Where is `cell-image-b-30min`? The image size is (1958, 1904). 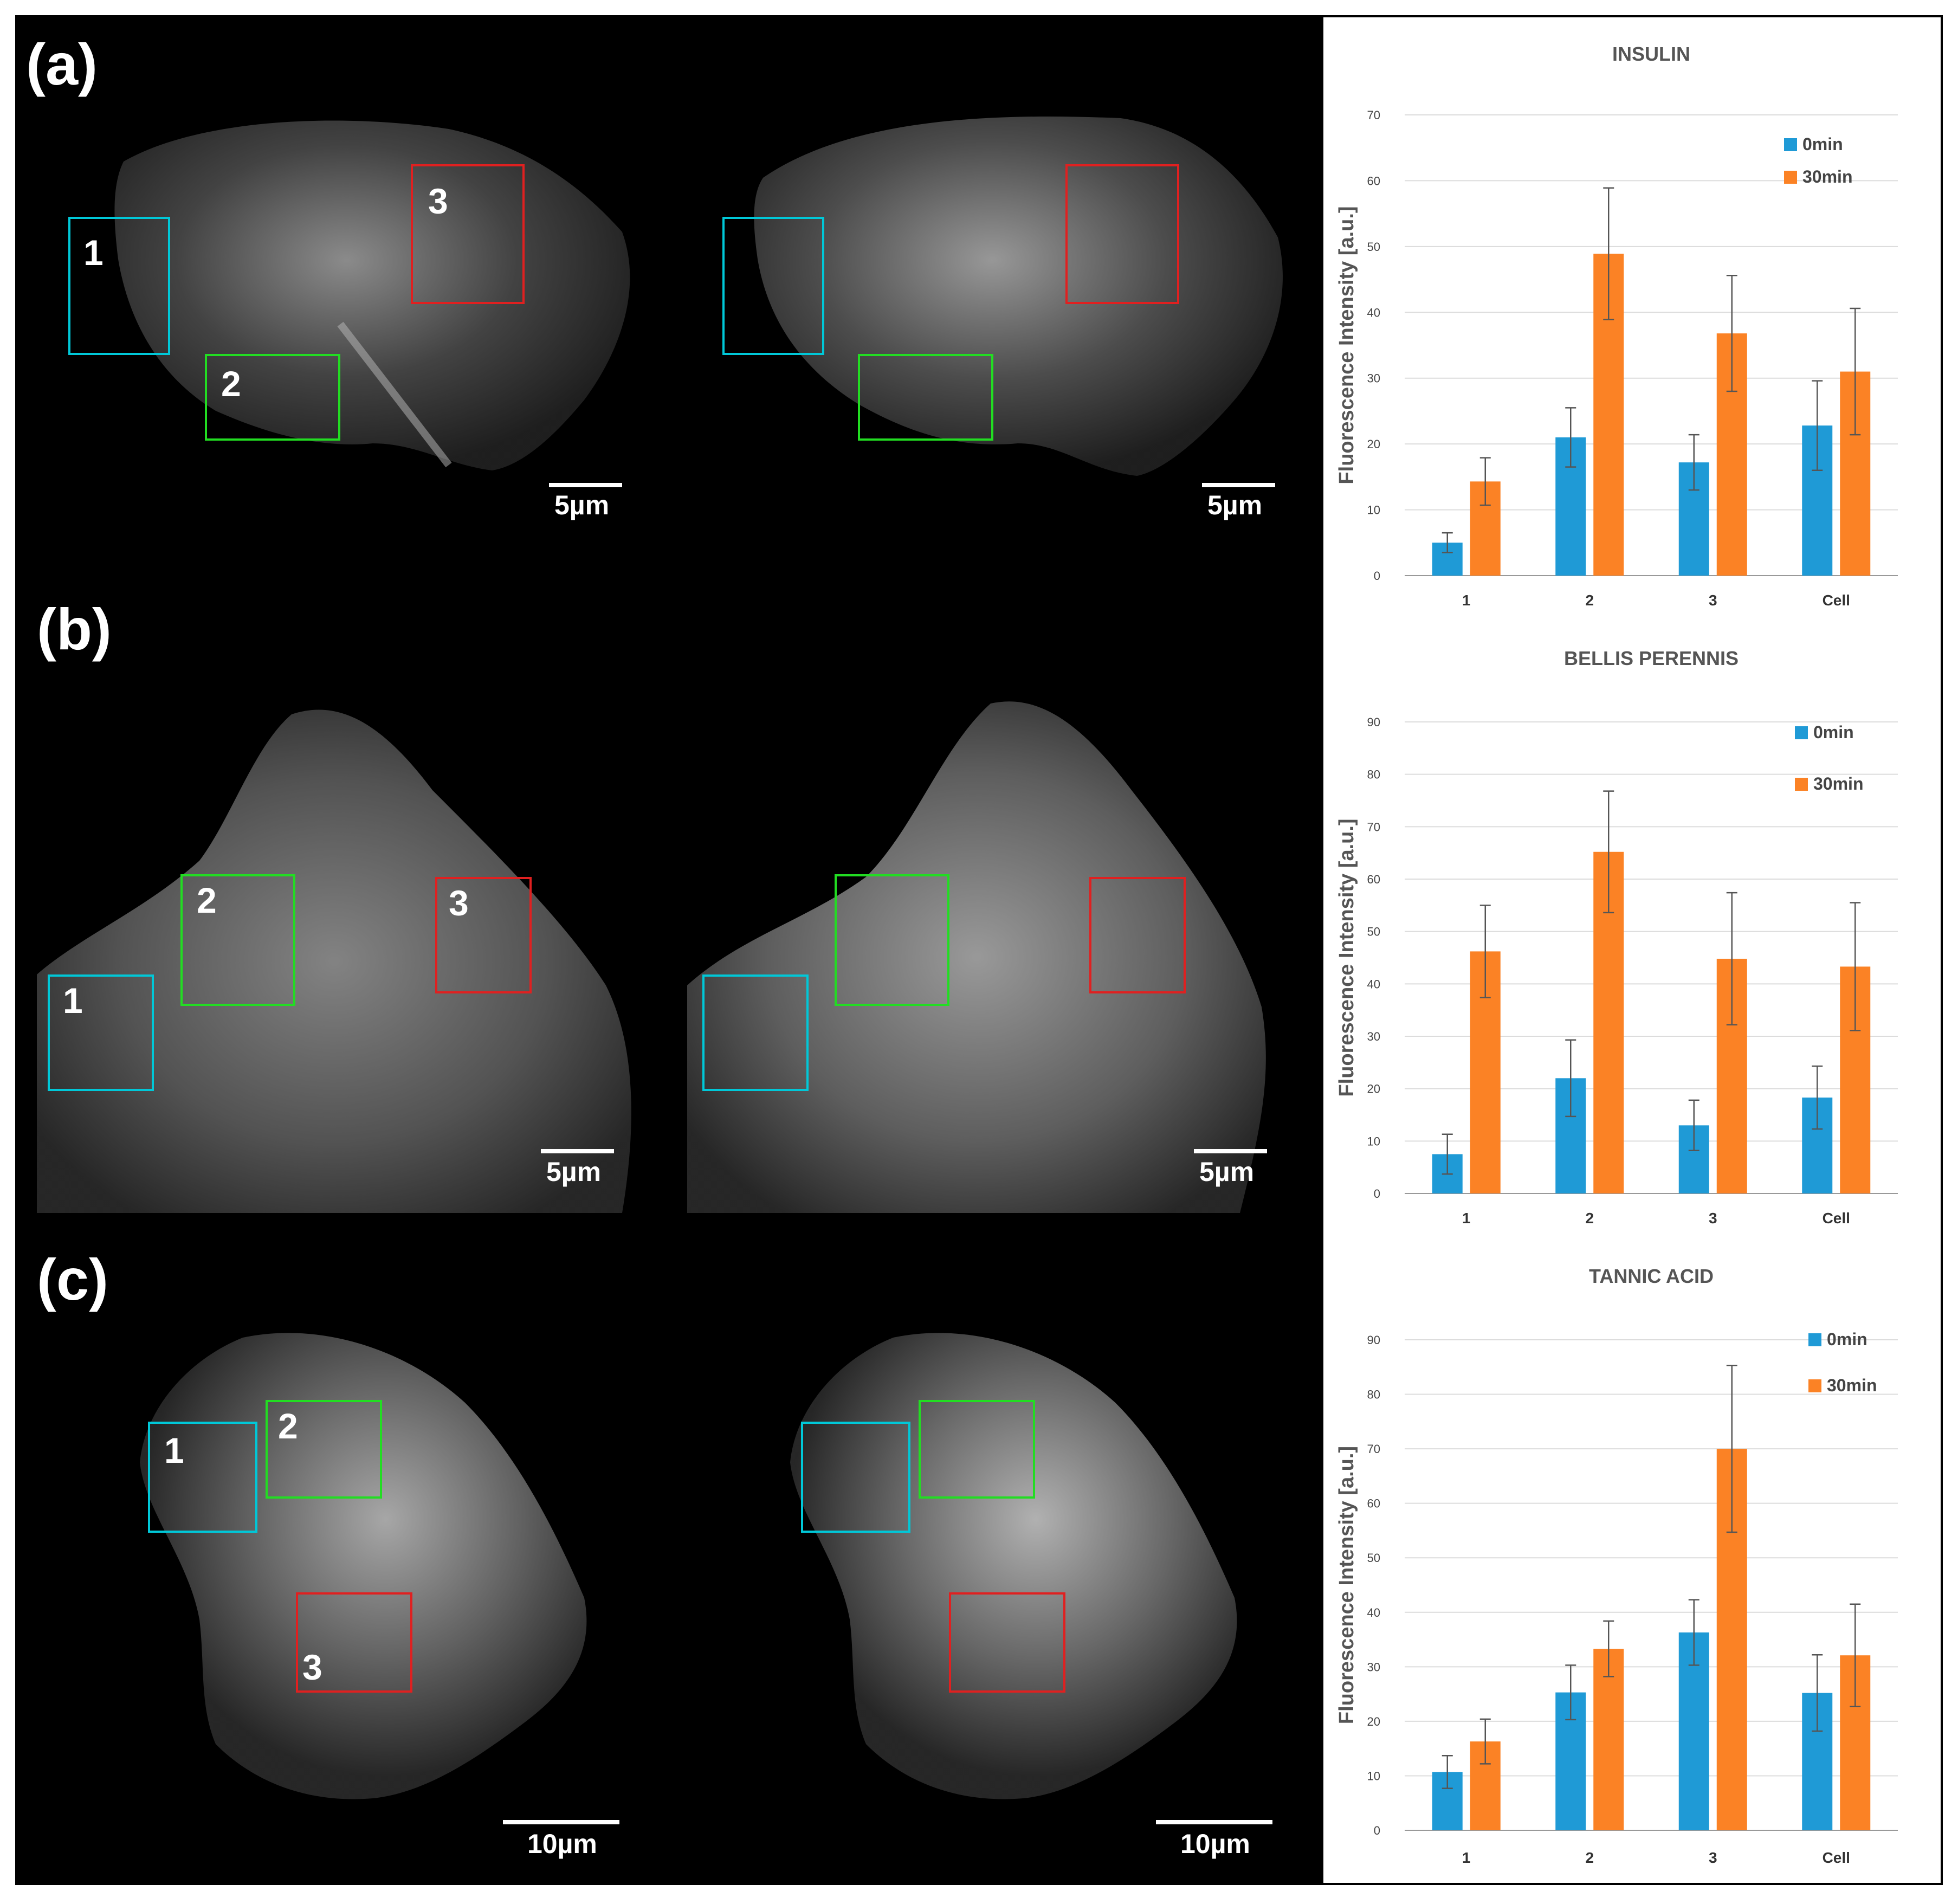 cell-image-b-30min is located at coordinates (1004, 947).